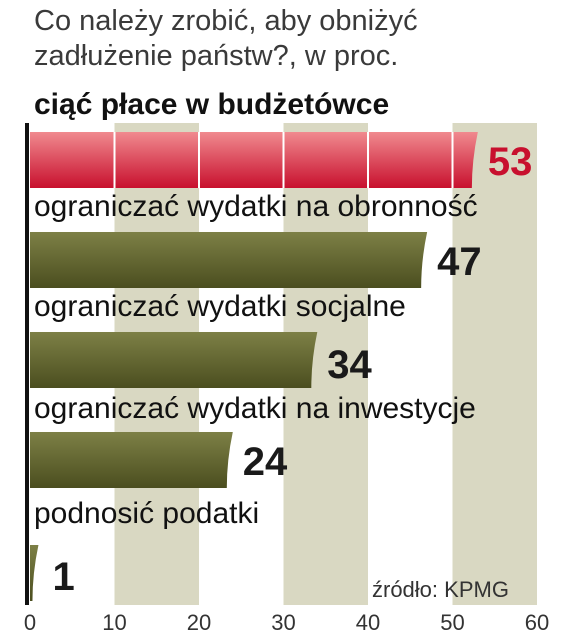 This screenshot has width=565, height=640. Describe the element at coordinates (459, 262) in the screenshot. I see `value-label: 47` at that location.